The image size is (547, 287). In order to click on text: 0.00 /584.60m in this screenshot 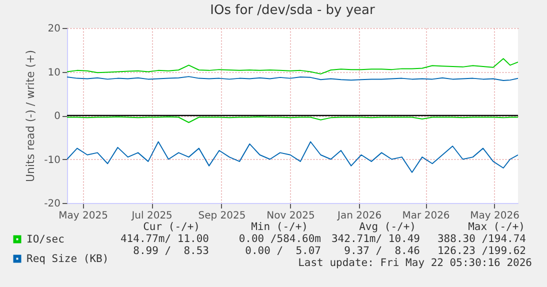, I will do `click(279, 239)`.